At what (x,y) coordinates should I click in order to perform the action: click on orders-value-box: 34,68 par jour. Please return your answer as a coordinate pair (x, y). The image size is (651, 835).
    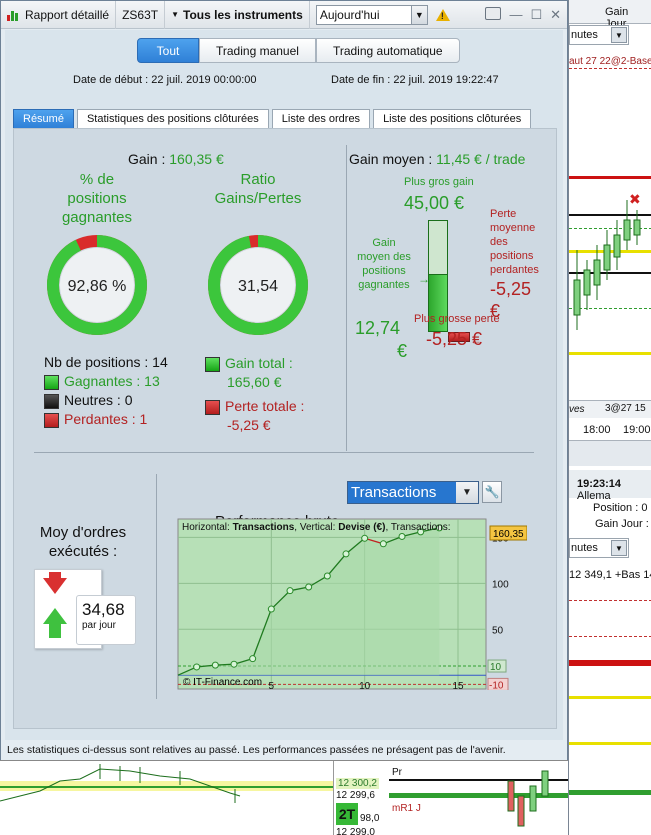
    Looking at the image, I should click on (106, 620).